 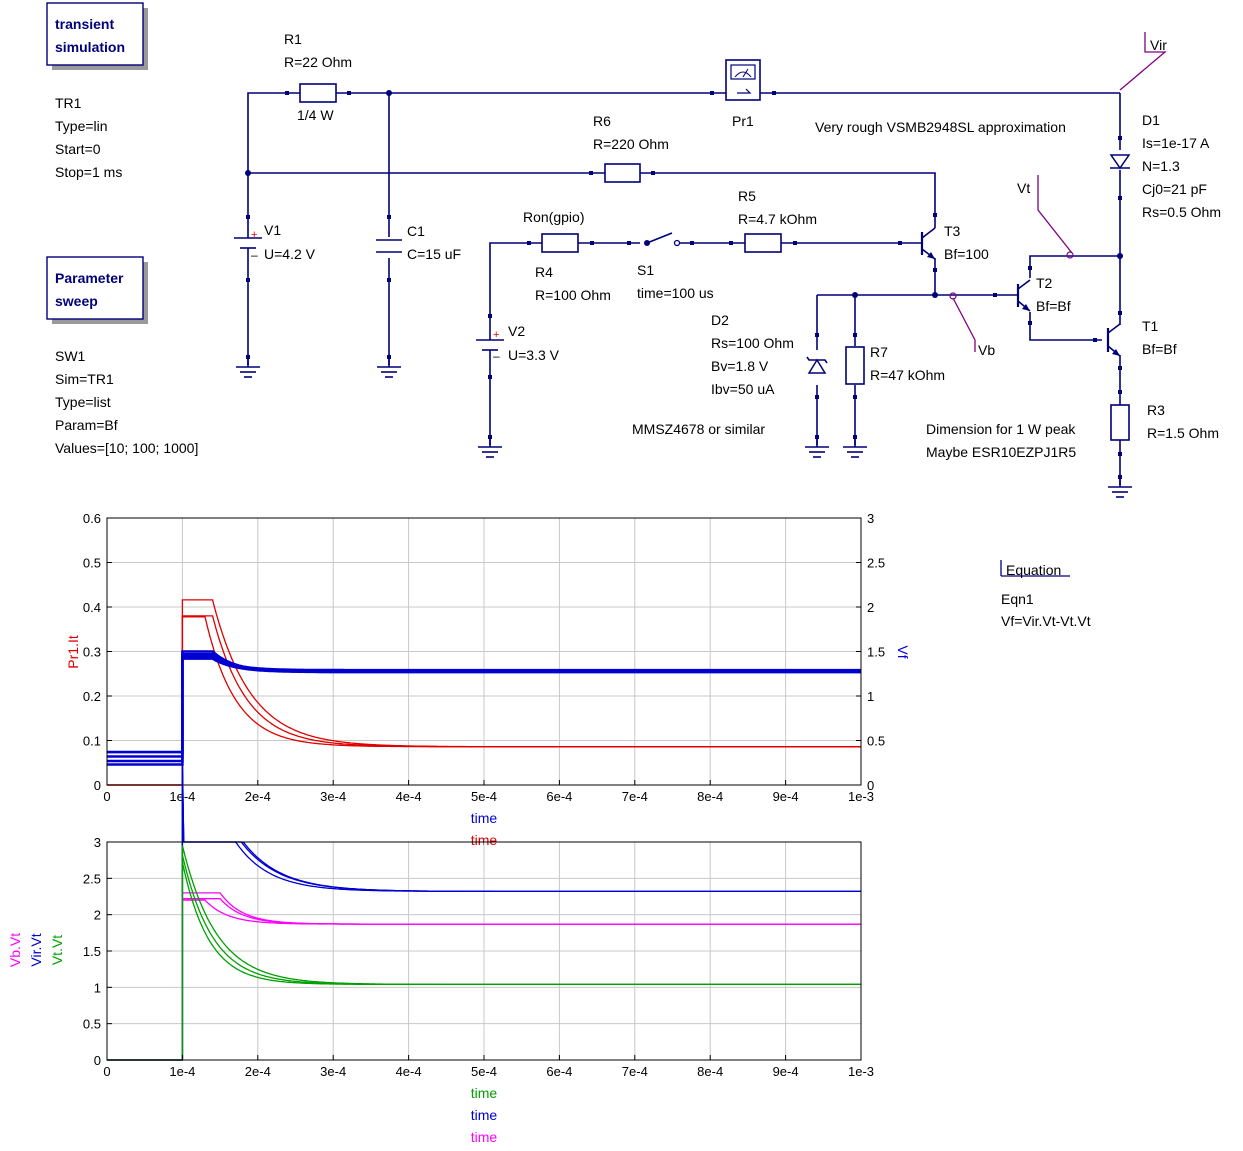 I want to click on series-line-vf, so click(x=484, y=711).